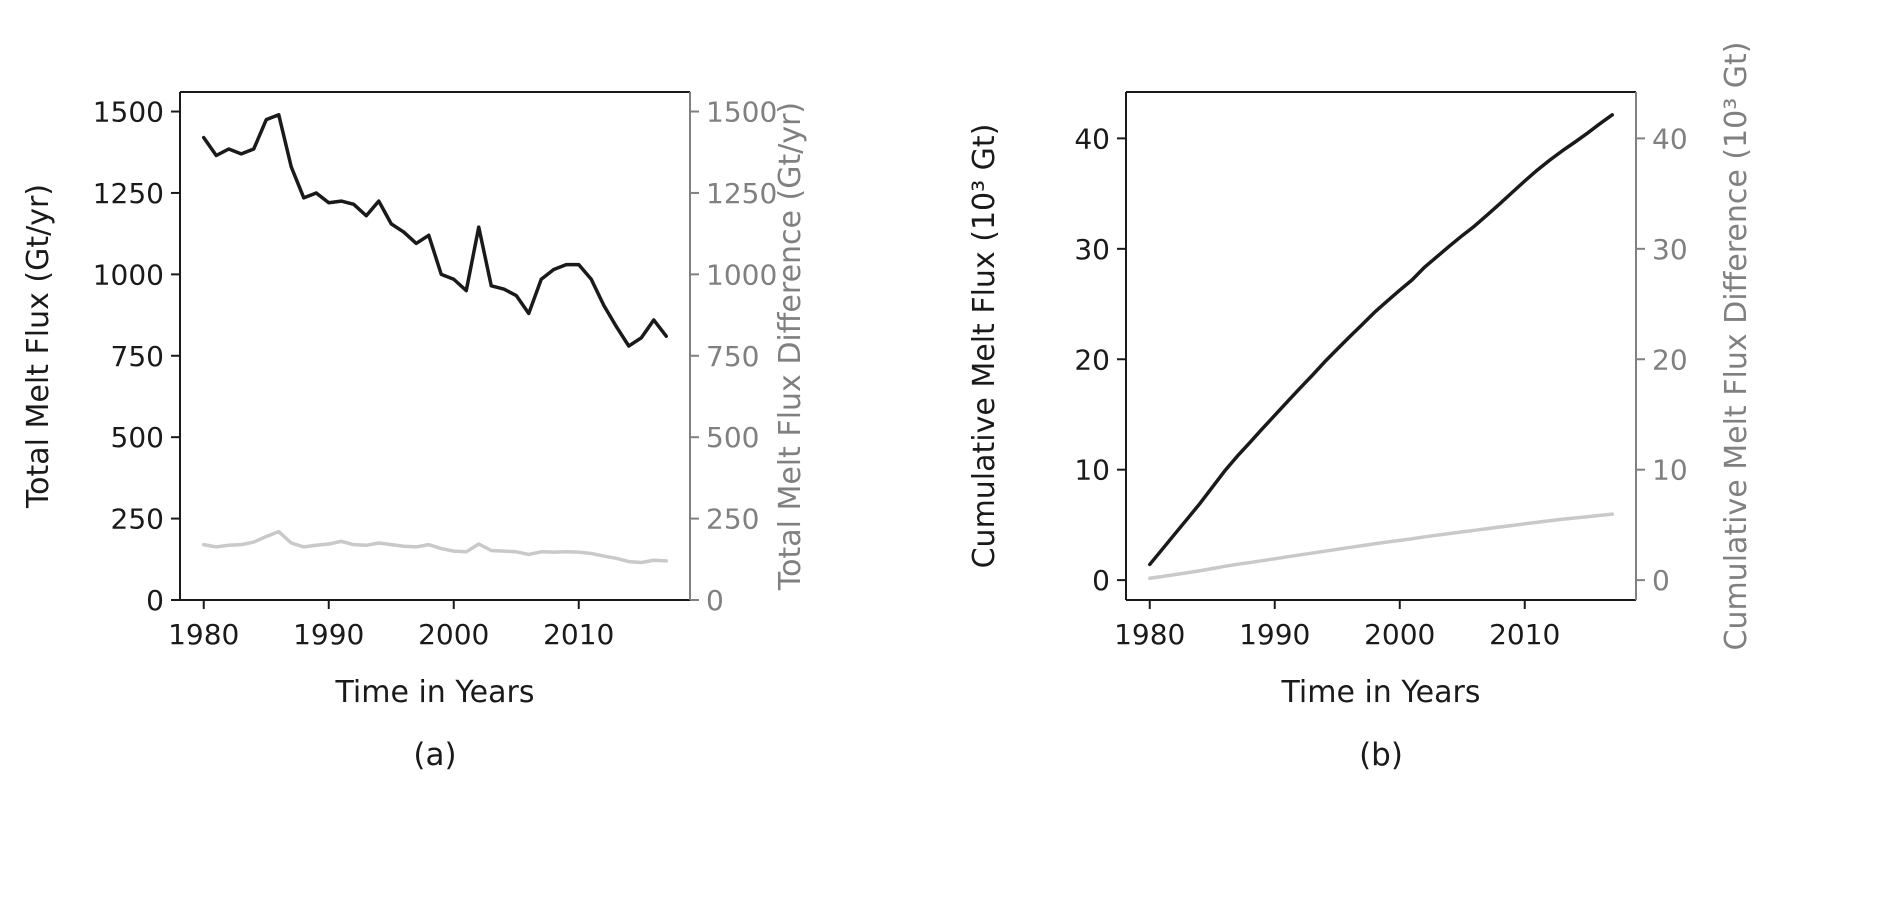 The height and width of the screenshot is (904, 1892). I want to click on y-tick-label-left: 40, so click(1092, 138).